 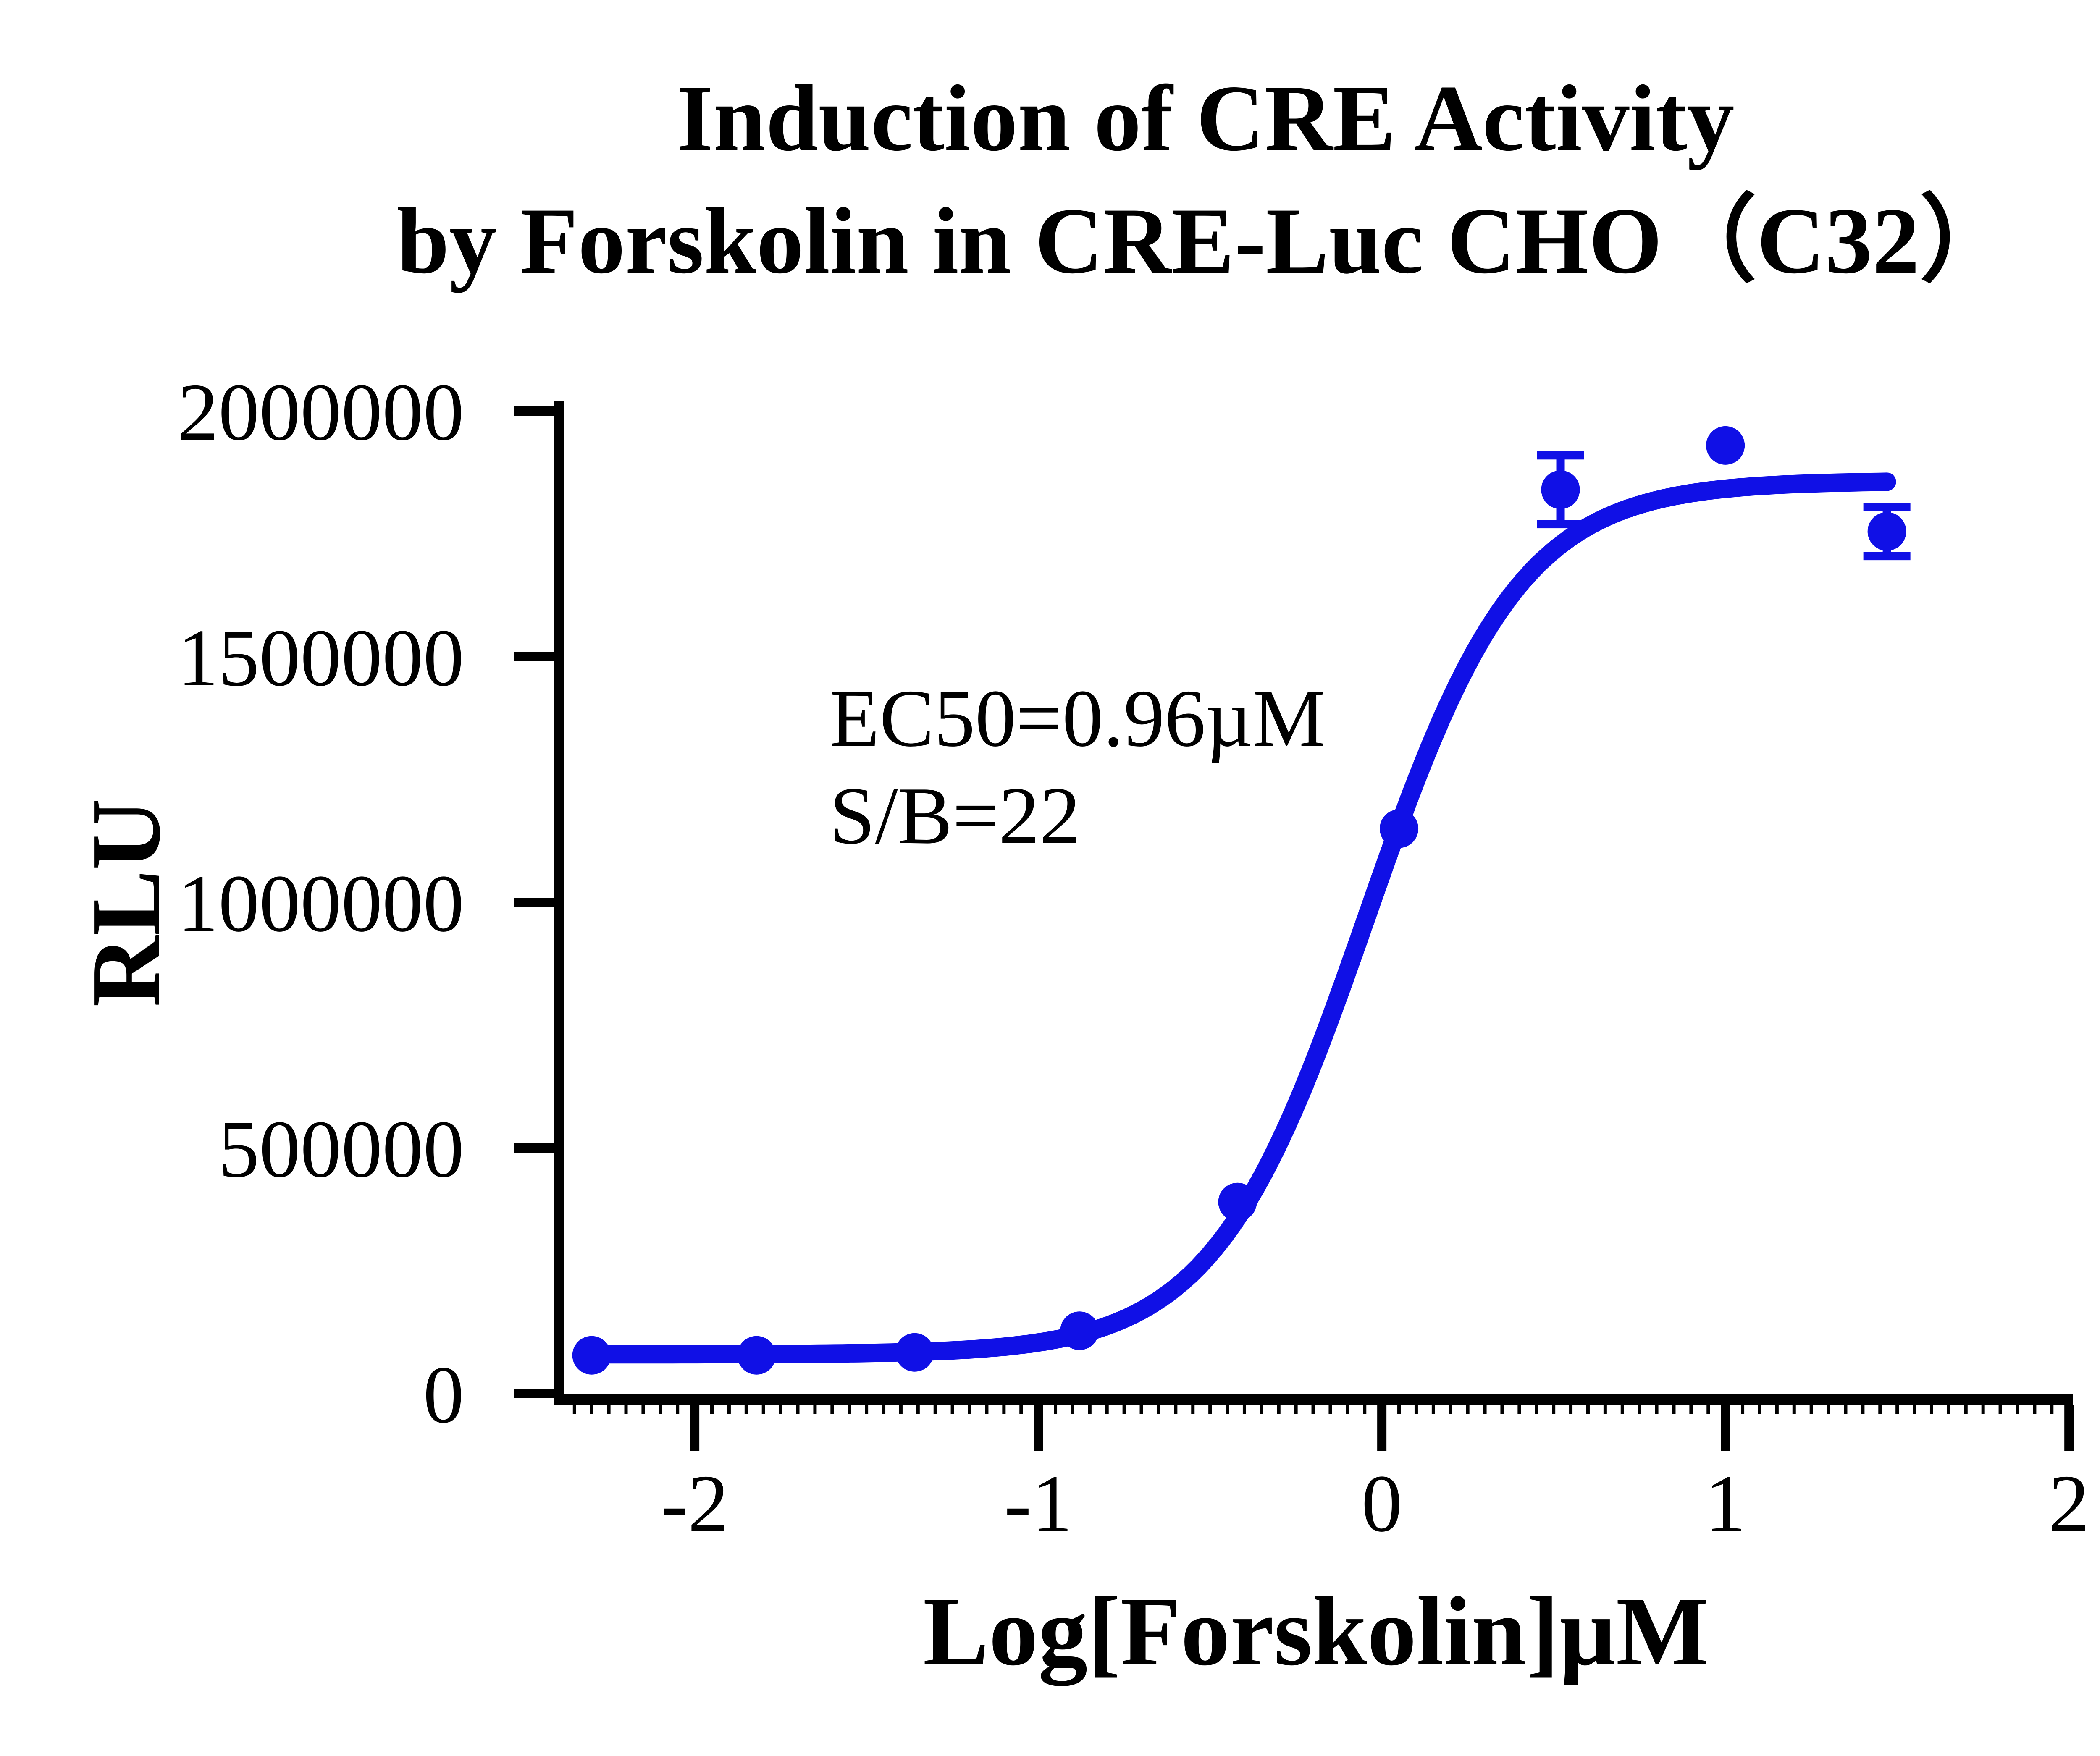 I want to click on x-axis-tick-label: -2, so click(x=695, y=1504).